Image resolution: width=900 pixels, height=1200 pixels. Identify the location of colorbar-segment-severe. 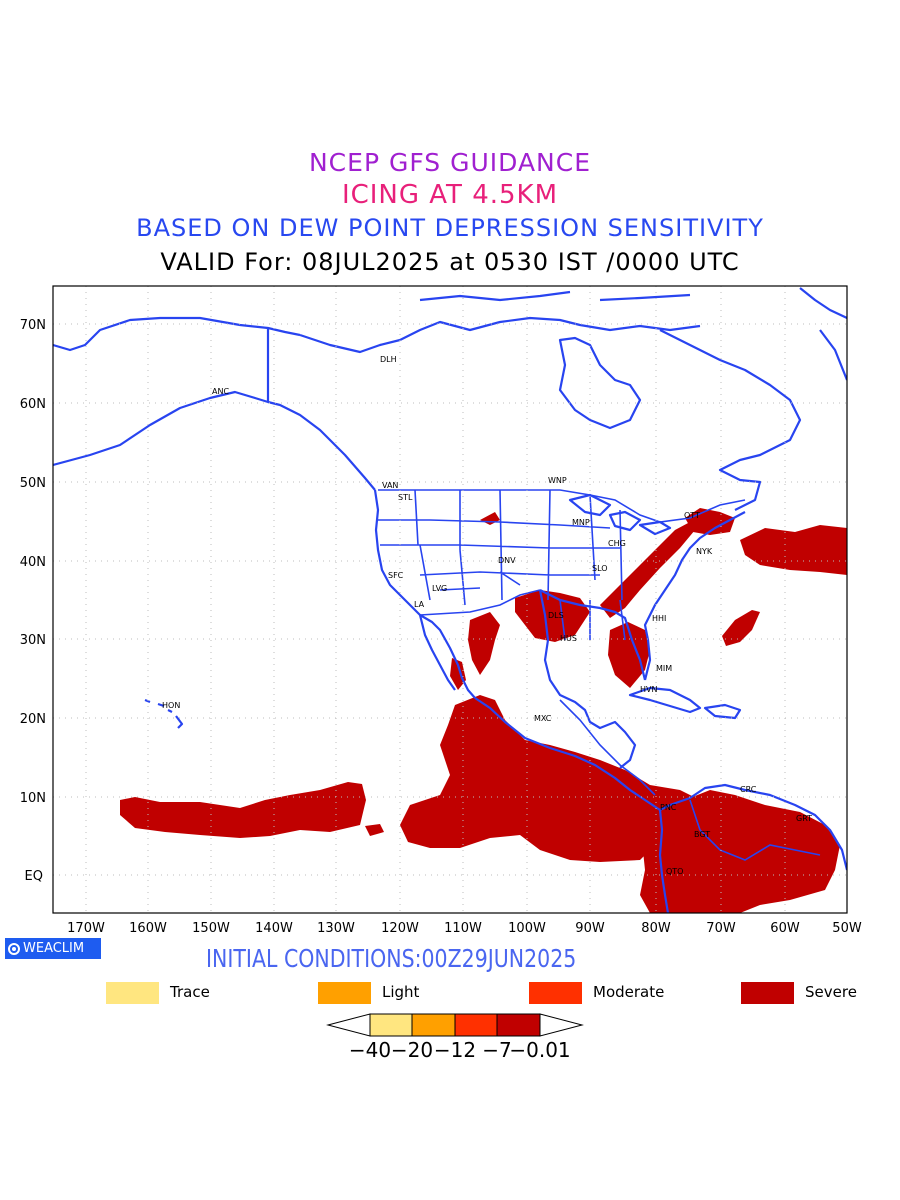
(518, 1025).